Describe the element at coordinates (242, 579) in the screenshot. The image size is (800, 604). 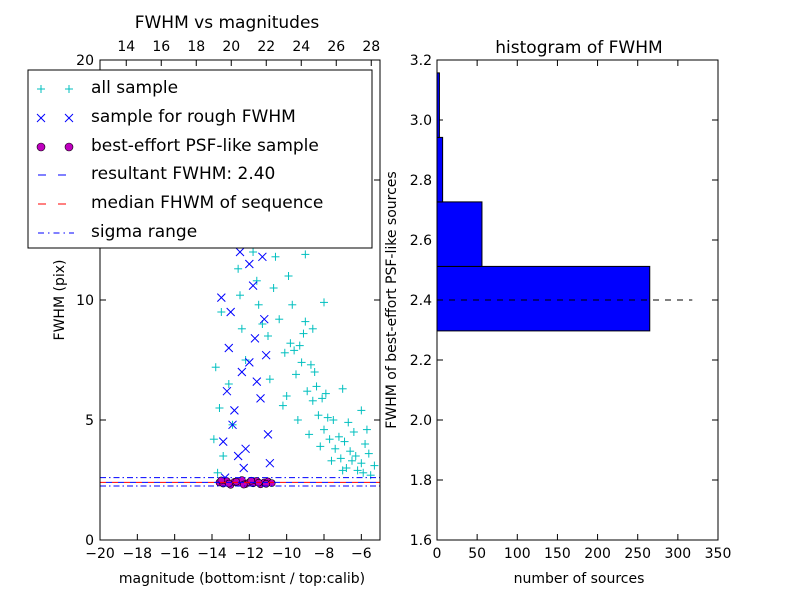
I see `scatter-x-axis-label: magnitude (bottom:isnt / top:calib)` at that location.